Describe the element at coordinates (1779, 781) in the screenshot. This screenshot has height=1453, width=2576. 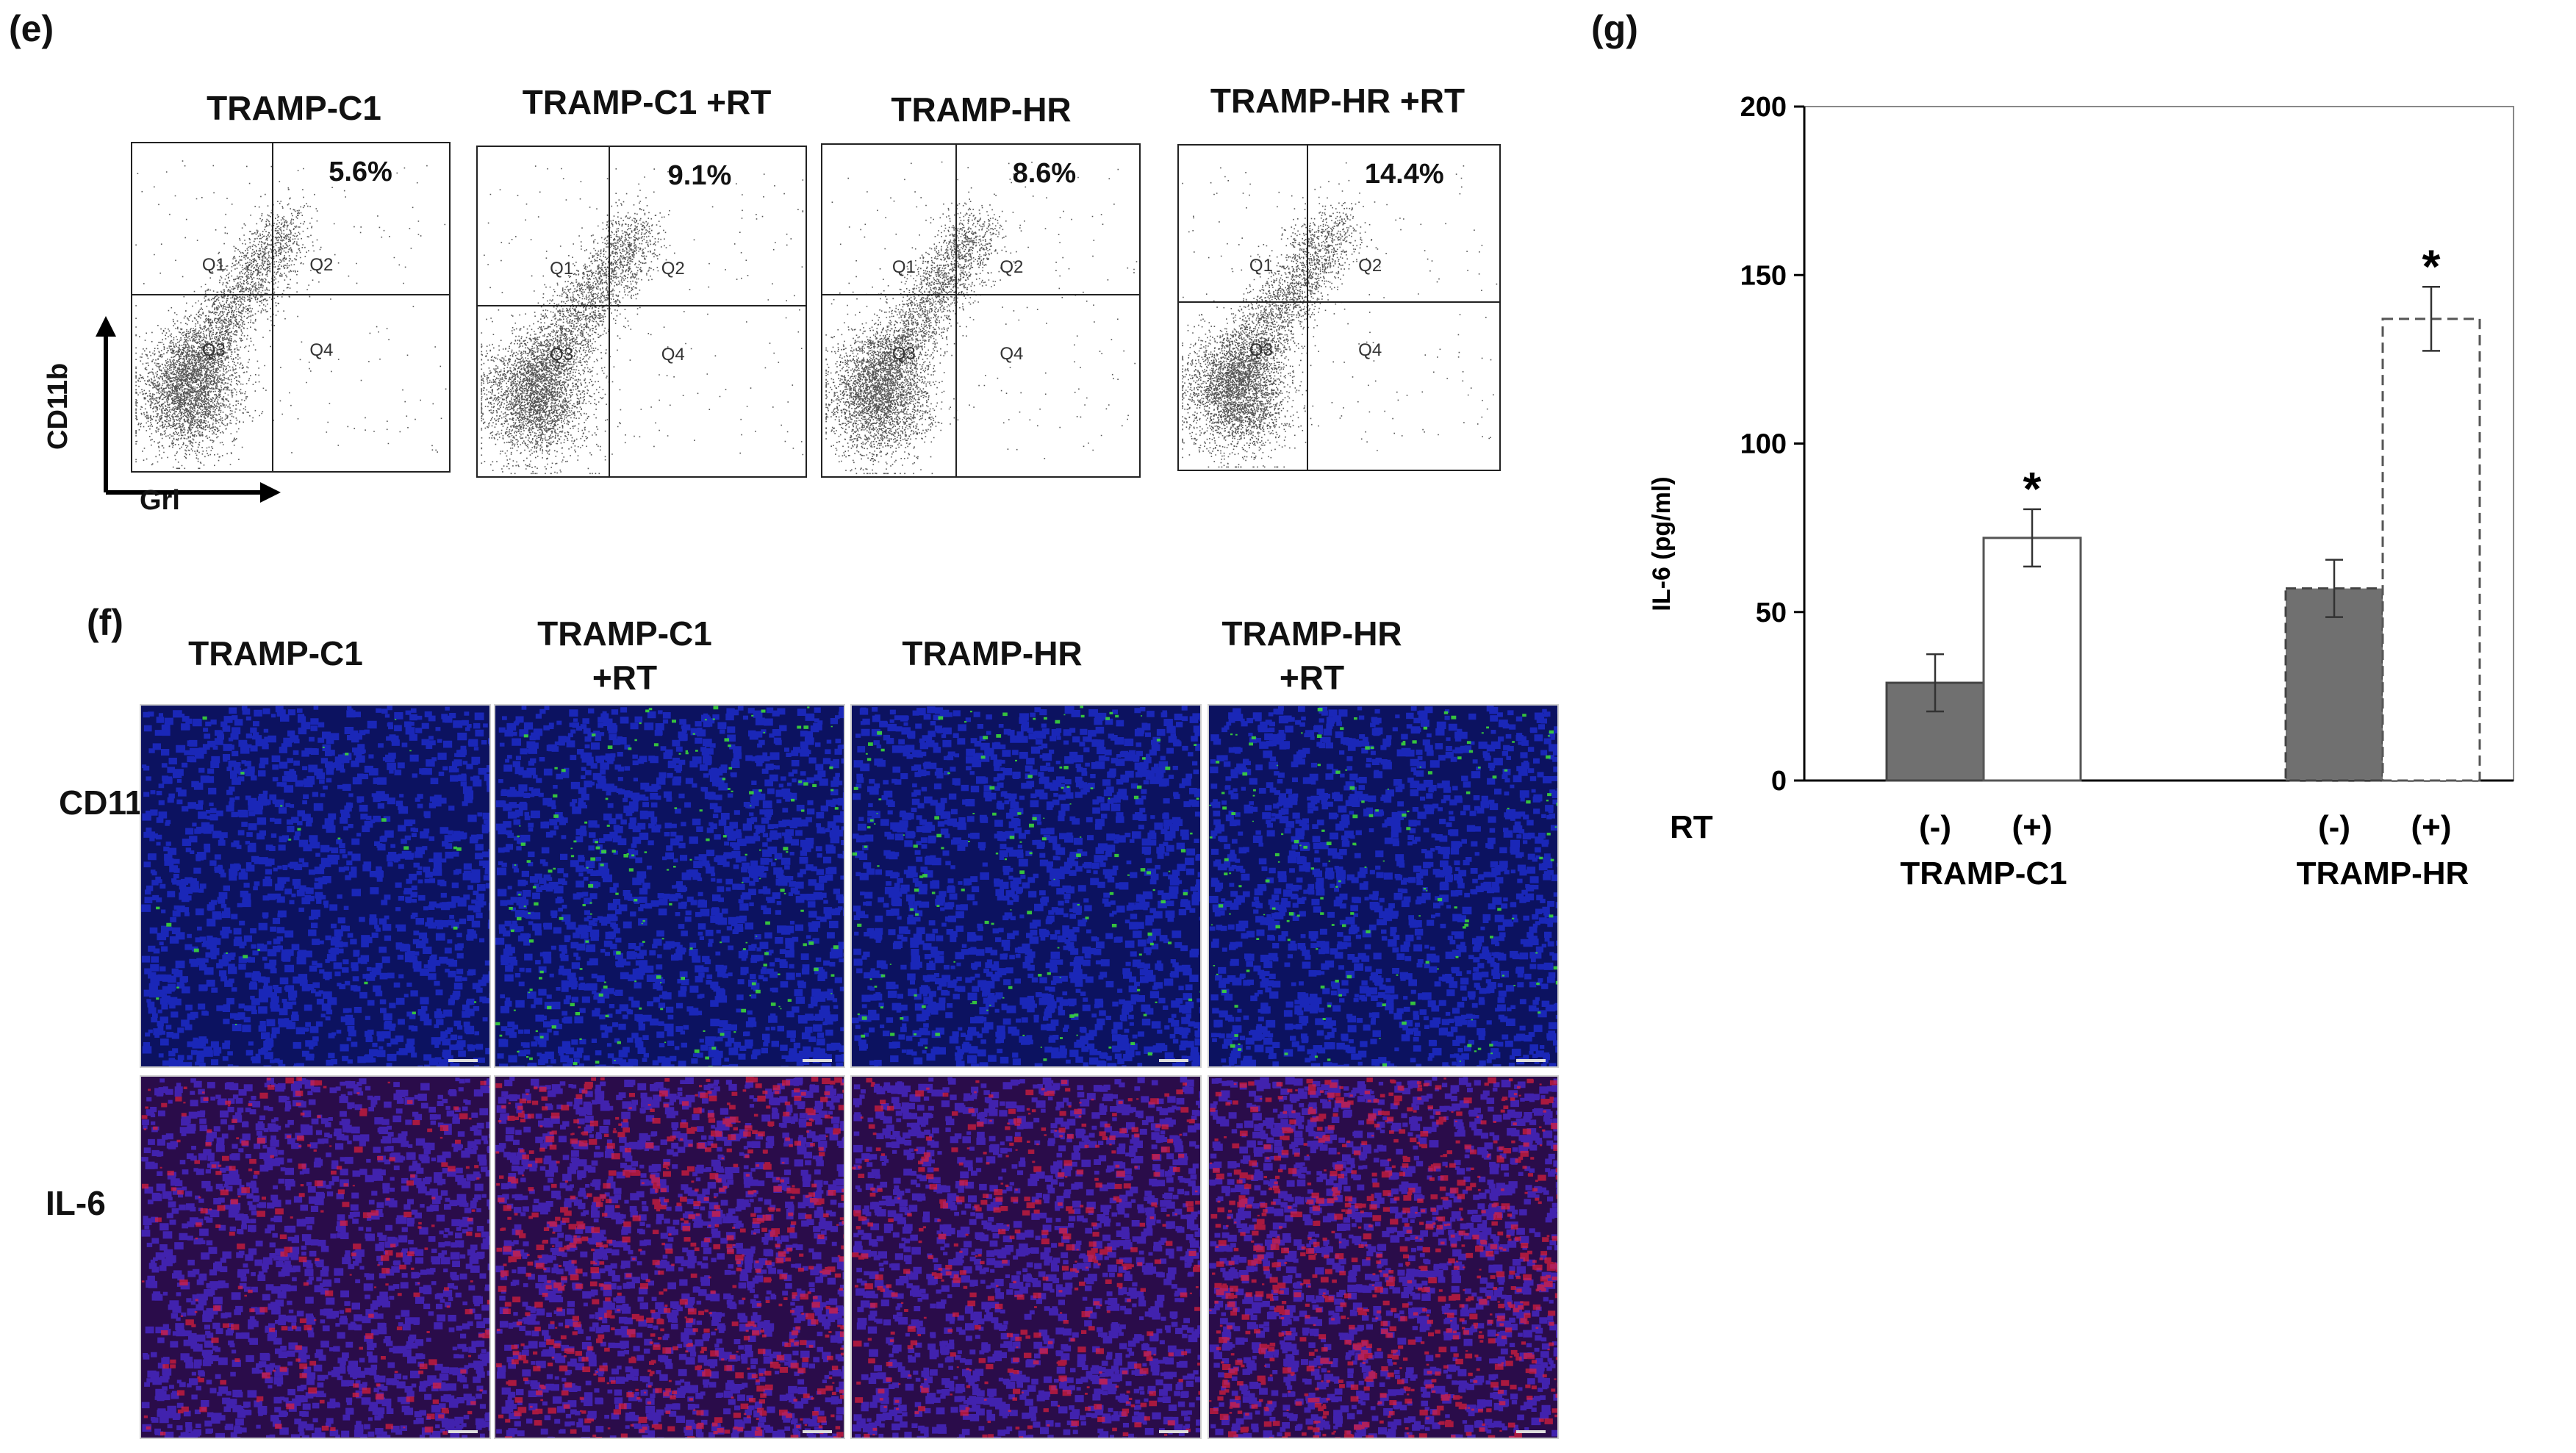
I see `y-tick-label: 0` at that location.